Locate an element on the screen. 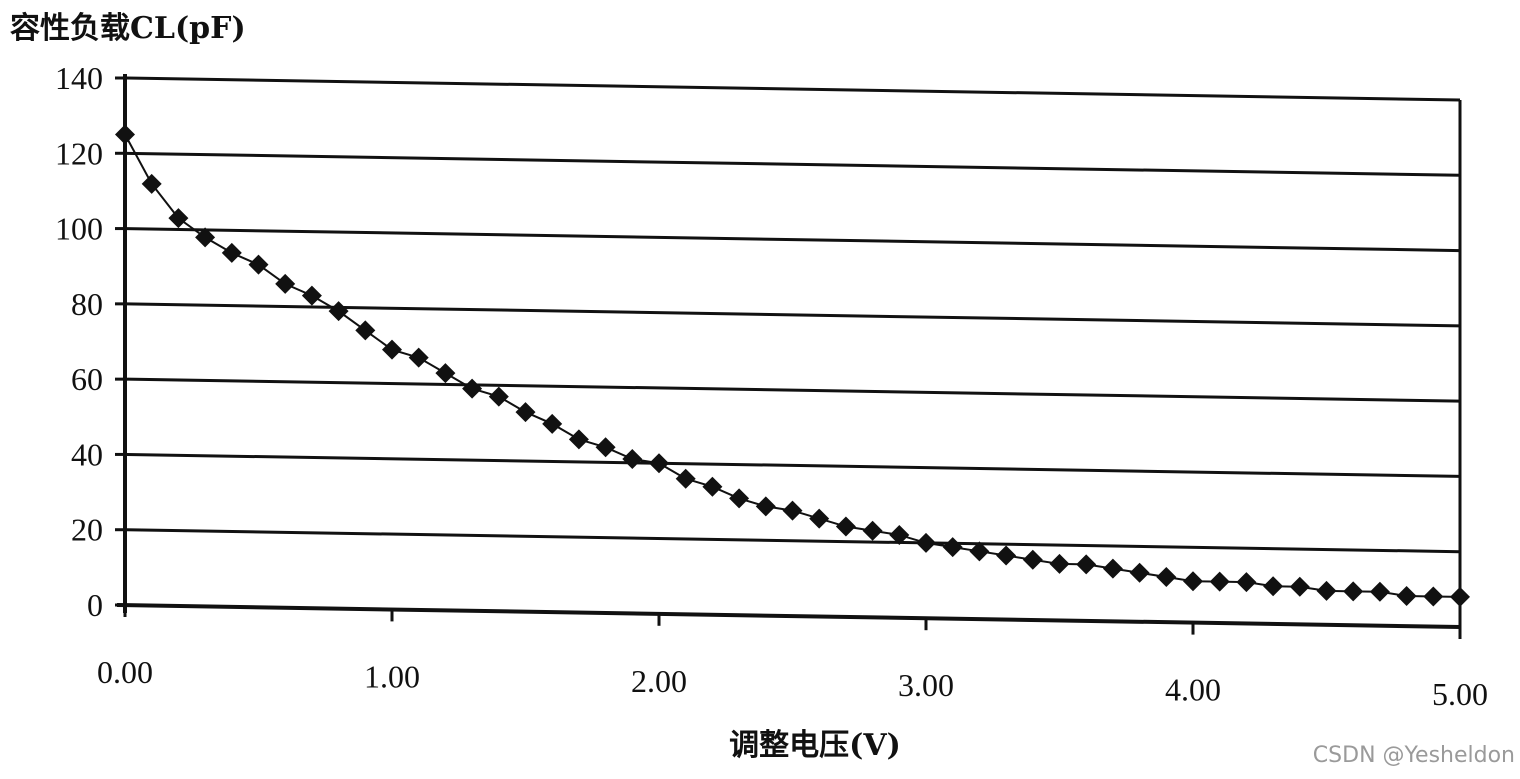 The image size is (1520, 779). x-tick-label: 4.00 is located at coordinates (1193, 690).